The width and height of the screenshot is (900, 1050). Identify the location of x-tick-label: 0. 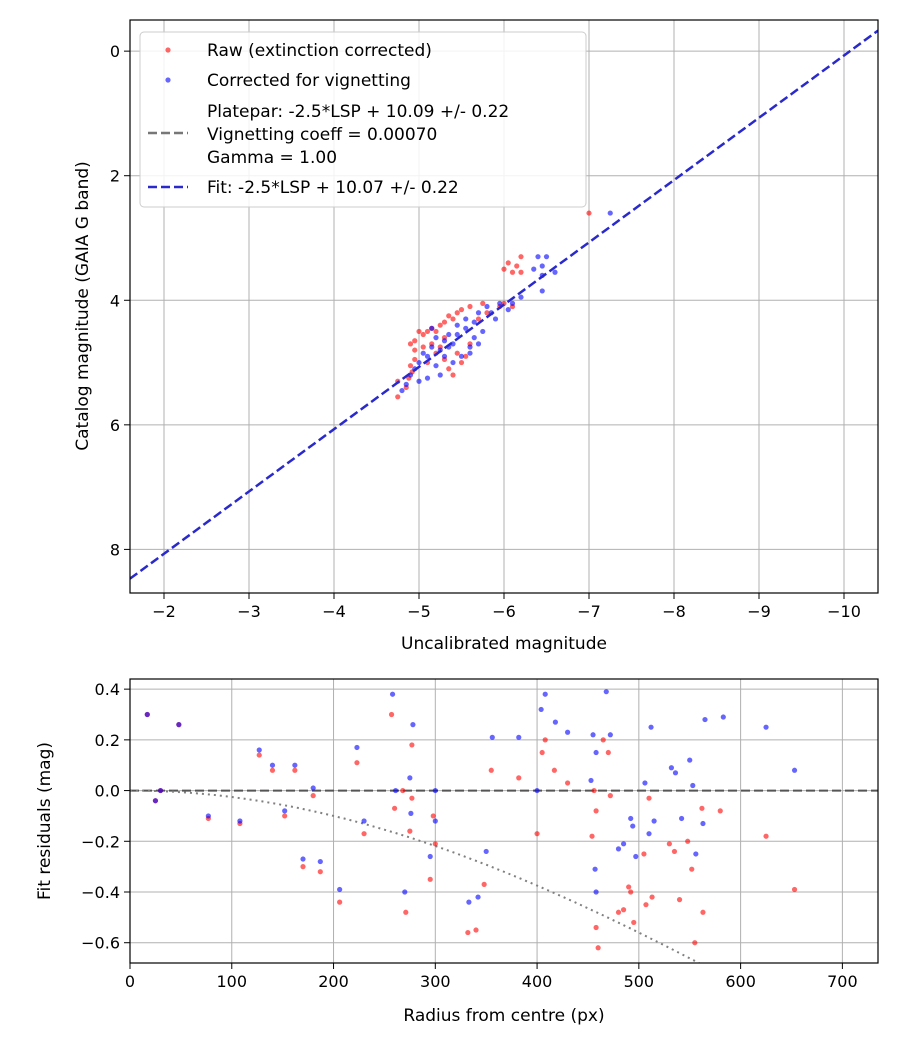
(130, 981).